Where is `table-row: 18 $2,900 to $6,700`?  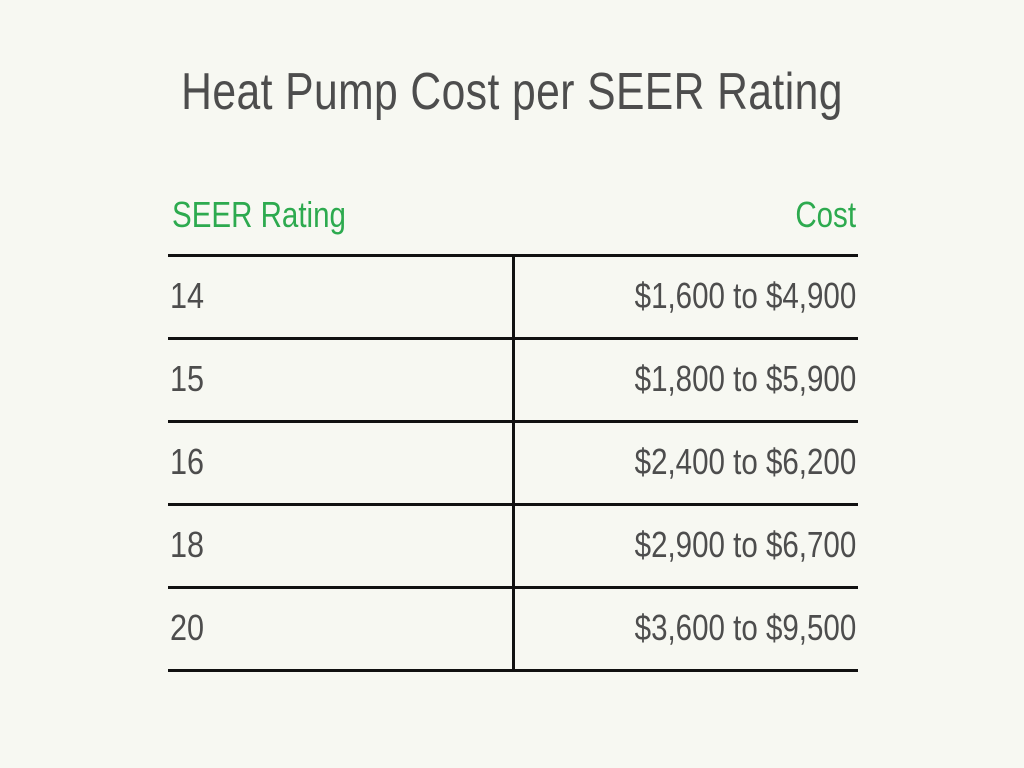 table-row: 18 $2,900 to $6,700 is located at coordinates (513, 546).